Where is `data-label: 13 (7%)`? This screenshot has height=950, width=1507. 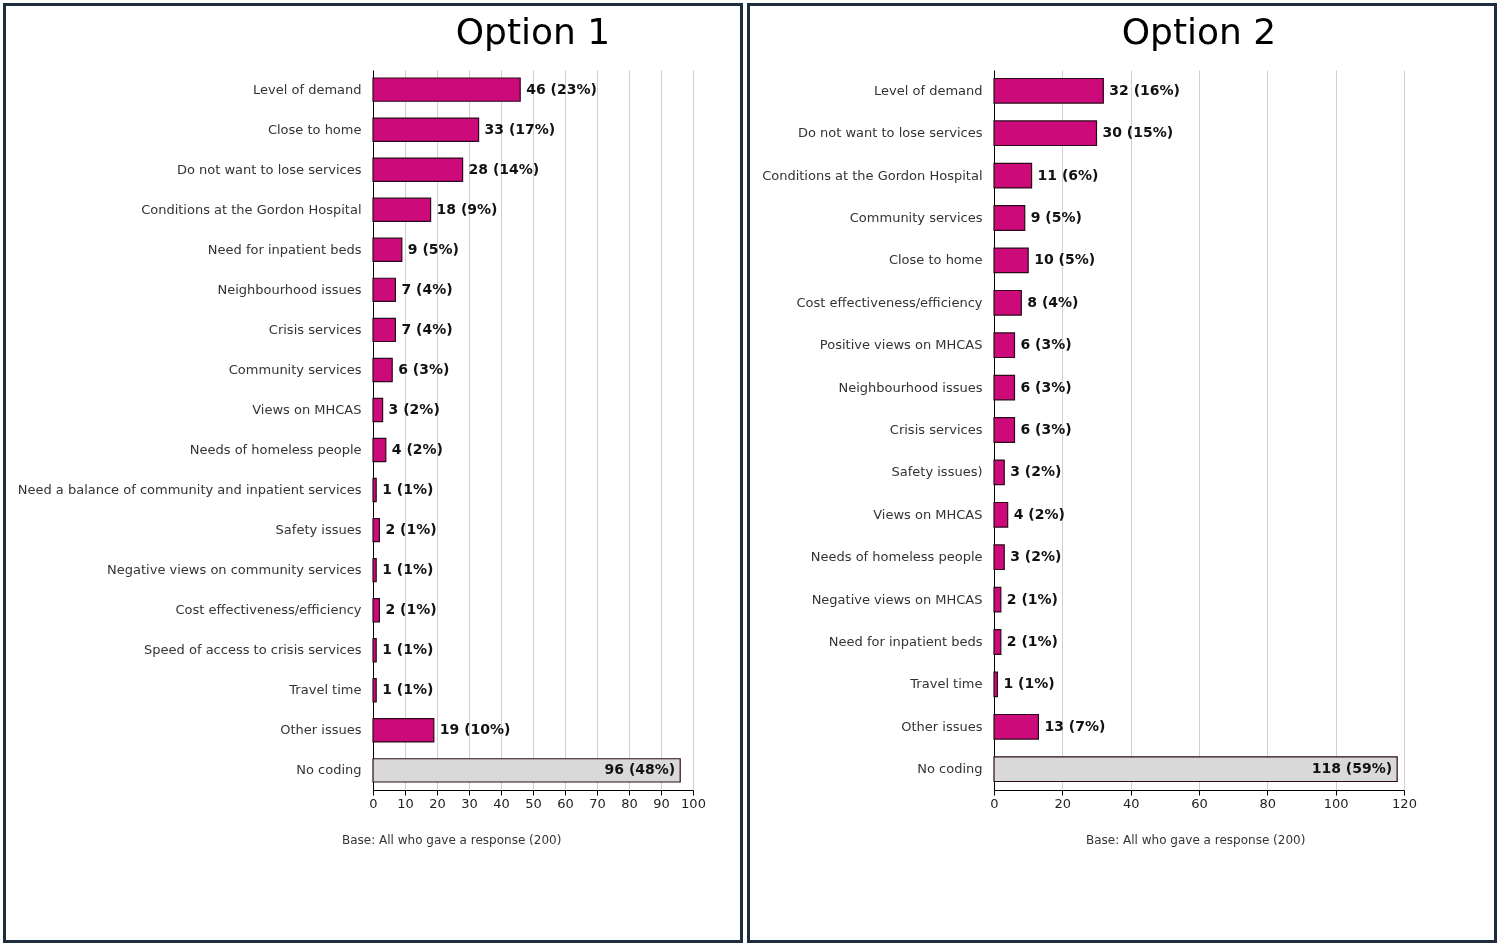 data-label: 13 (7%) is located at coordinates (1075, 725).